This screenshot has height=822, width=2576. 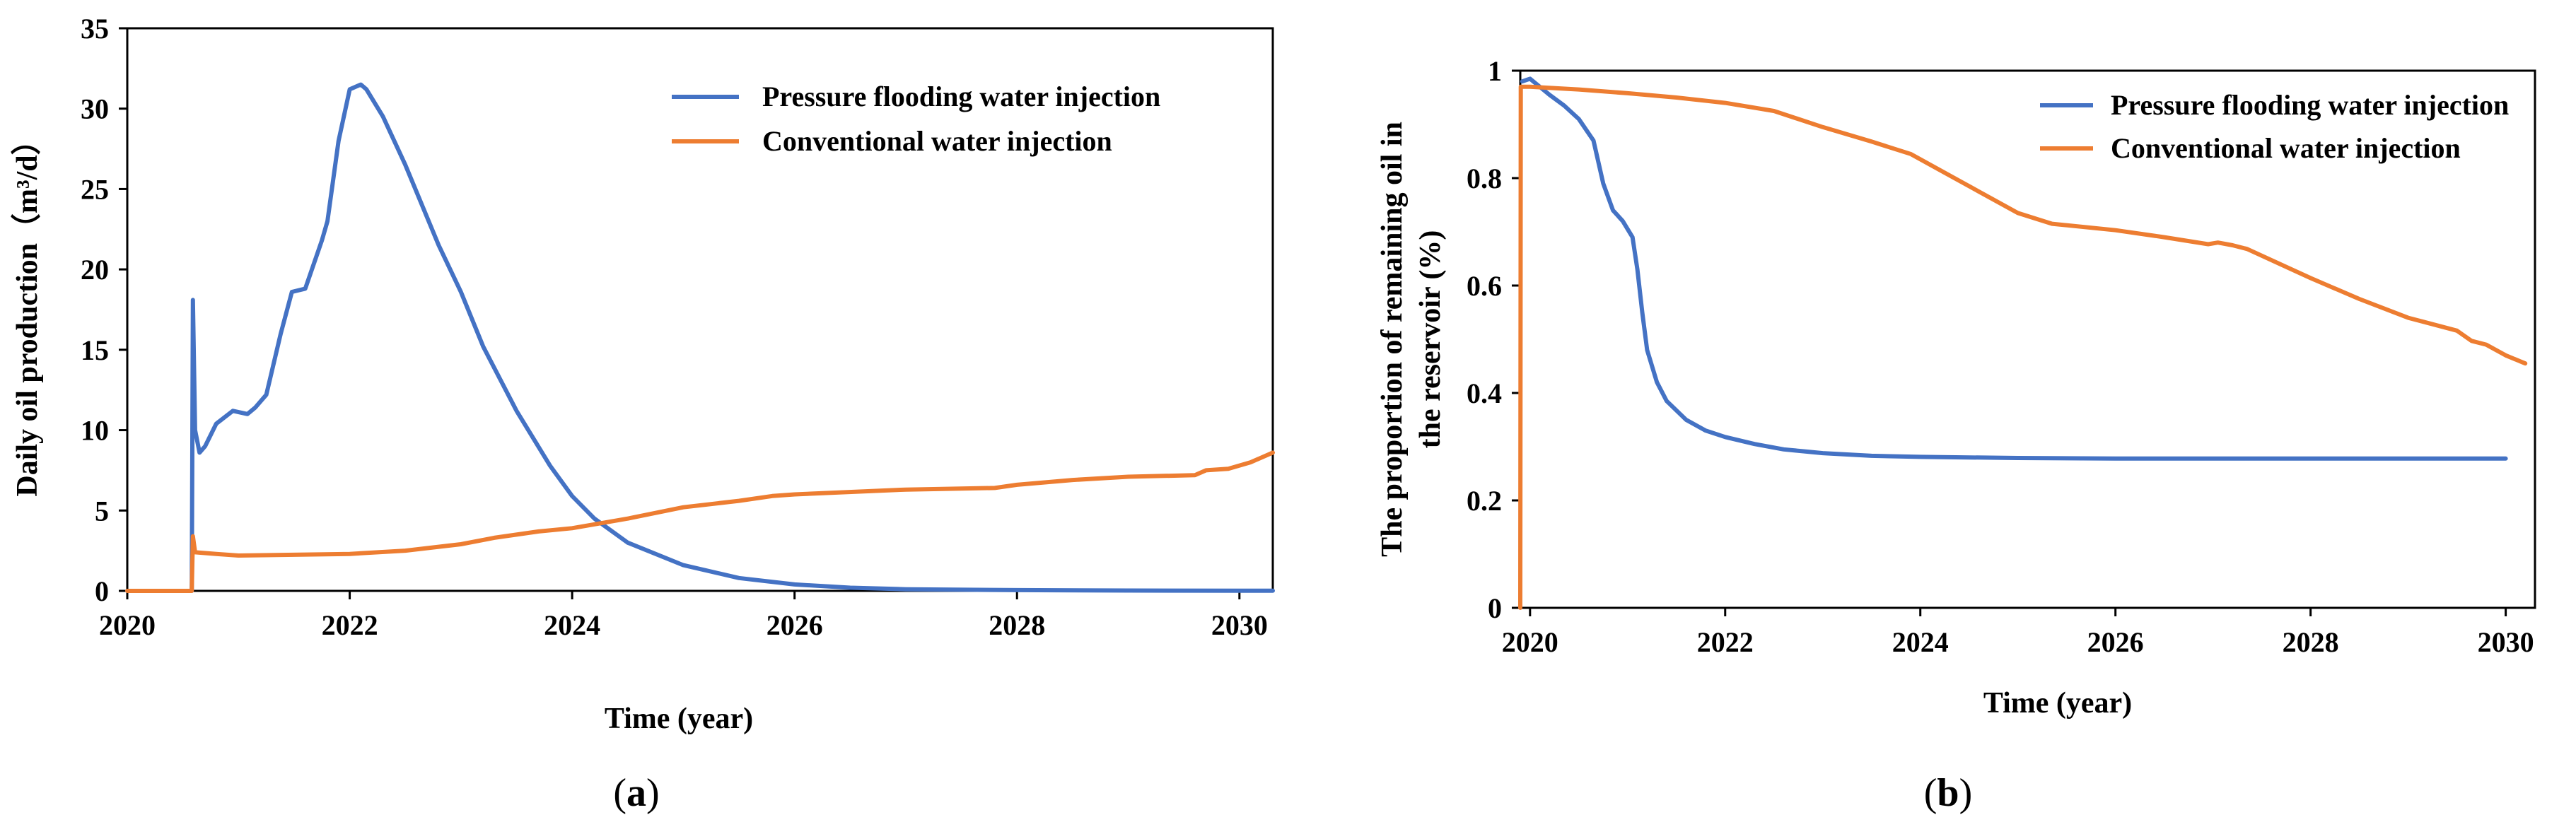 I want to click on a-x-tick-label: 2028, so click(x=1017, y=625).